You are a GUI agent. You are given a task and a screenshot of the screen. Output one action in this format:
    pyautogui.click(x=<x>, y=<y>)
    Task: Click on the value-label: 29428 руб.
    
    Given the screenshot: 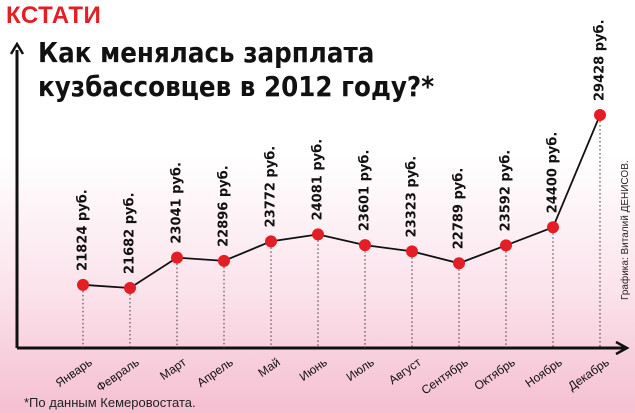 What is the action you would take?
    pyautogui.click(x=600, y=60)
    